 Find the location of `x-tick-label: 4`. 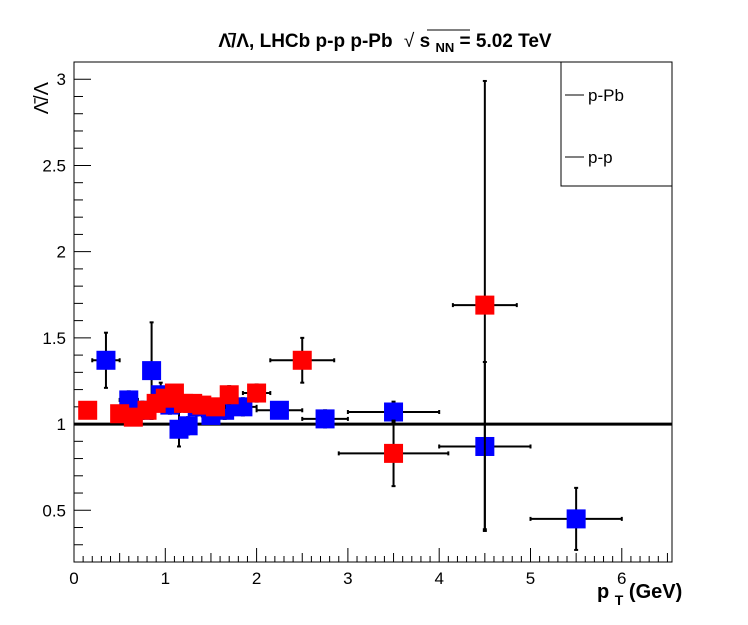

x-tick-label: 4 is located at coordinates (438, 578).